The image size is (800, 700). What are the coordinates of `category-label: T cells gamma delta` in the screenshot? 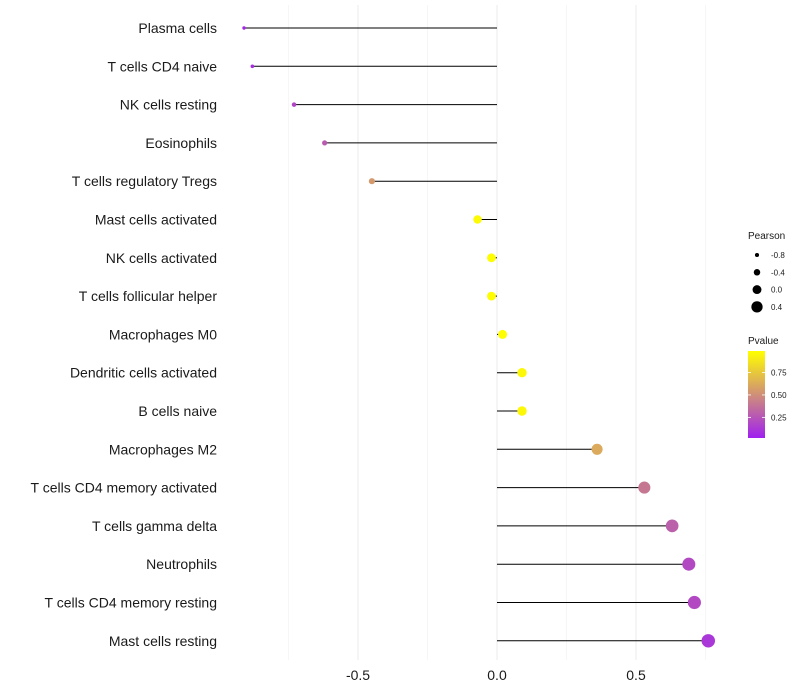 It's located at (154, 526).